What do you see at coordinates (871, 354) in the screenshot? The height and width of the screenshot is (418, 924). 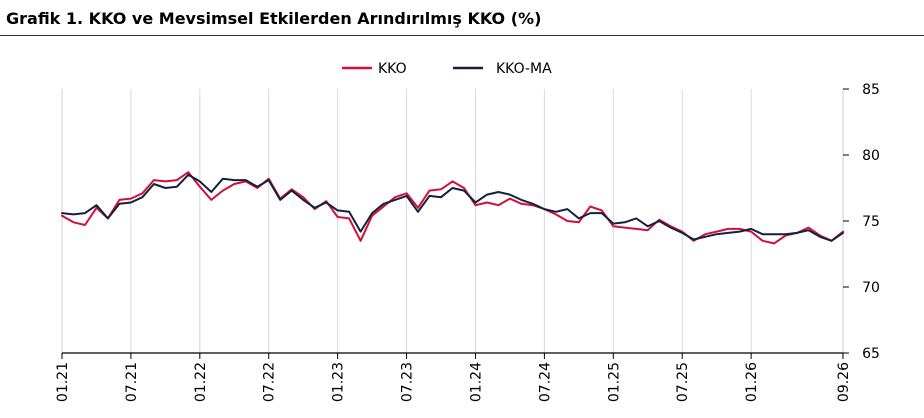 I see `y-tick-label: 65` at bounding box center [871, 354].